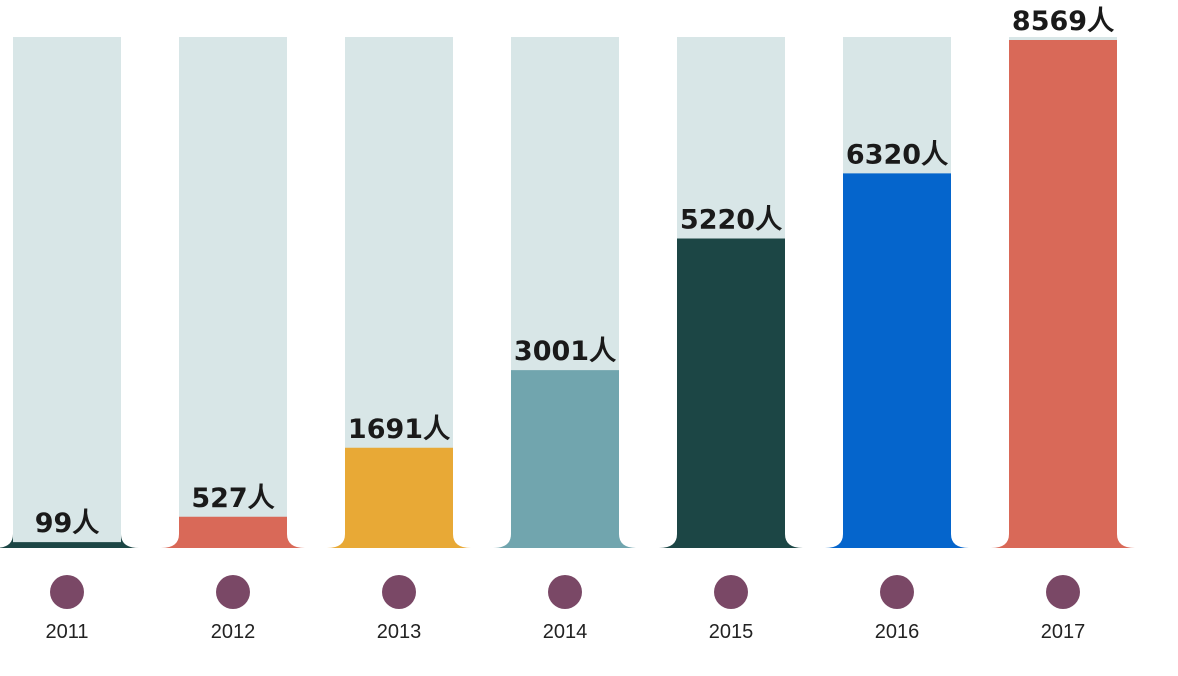  What do you see at coordinates (69, 541) in the screenshot?
I see `bar-2011` at bounding box center [69, 541].